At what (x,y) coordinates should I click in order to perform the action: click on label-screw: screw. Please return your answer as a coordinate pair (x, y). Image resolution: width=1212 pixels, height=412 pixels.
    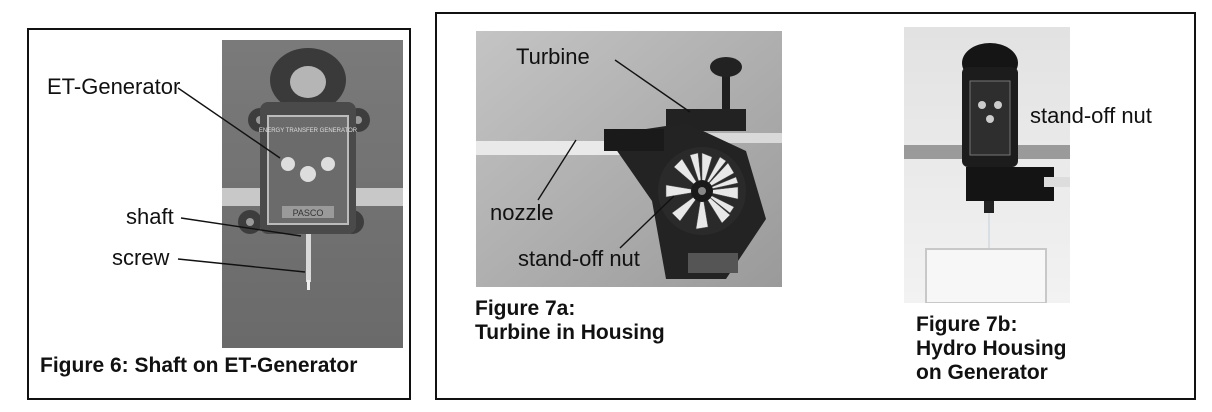
    Looking at the image, I should click on (141, 257).